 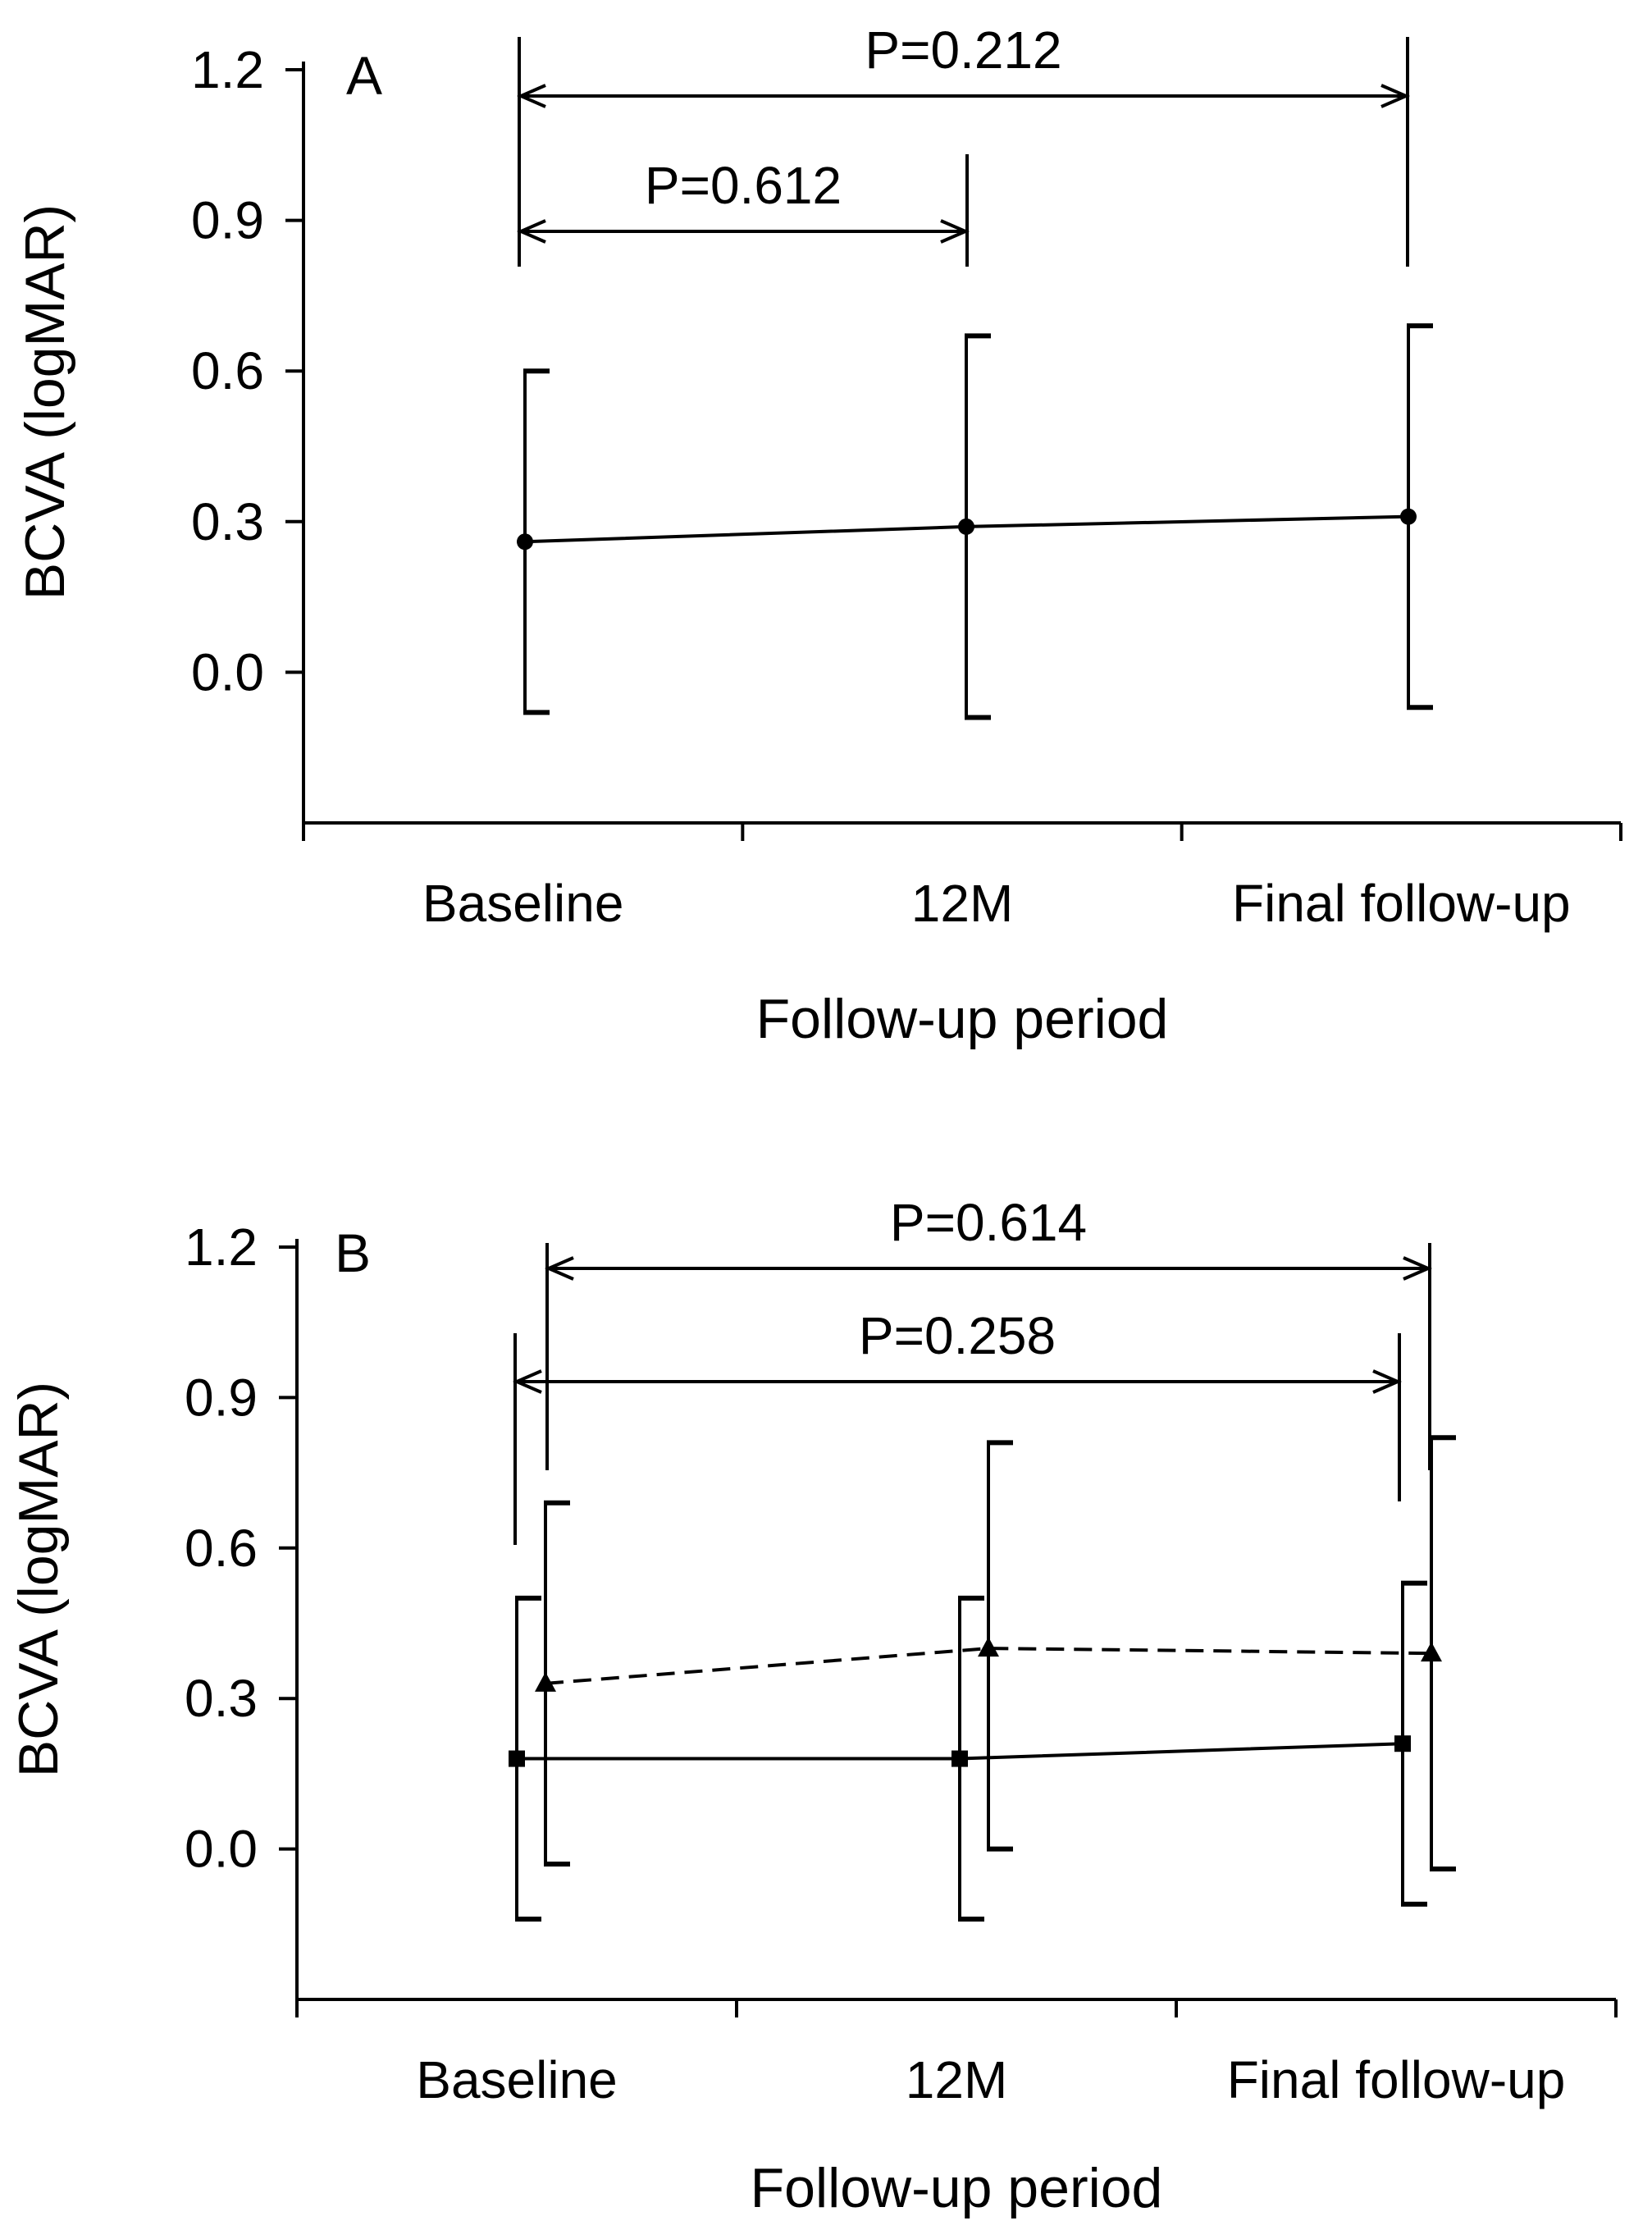 I want to click on panel-letter: B, so click(x=353, y=1253).